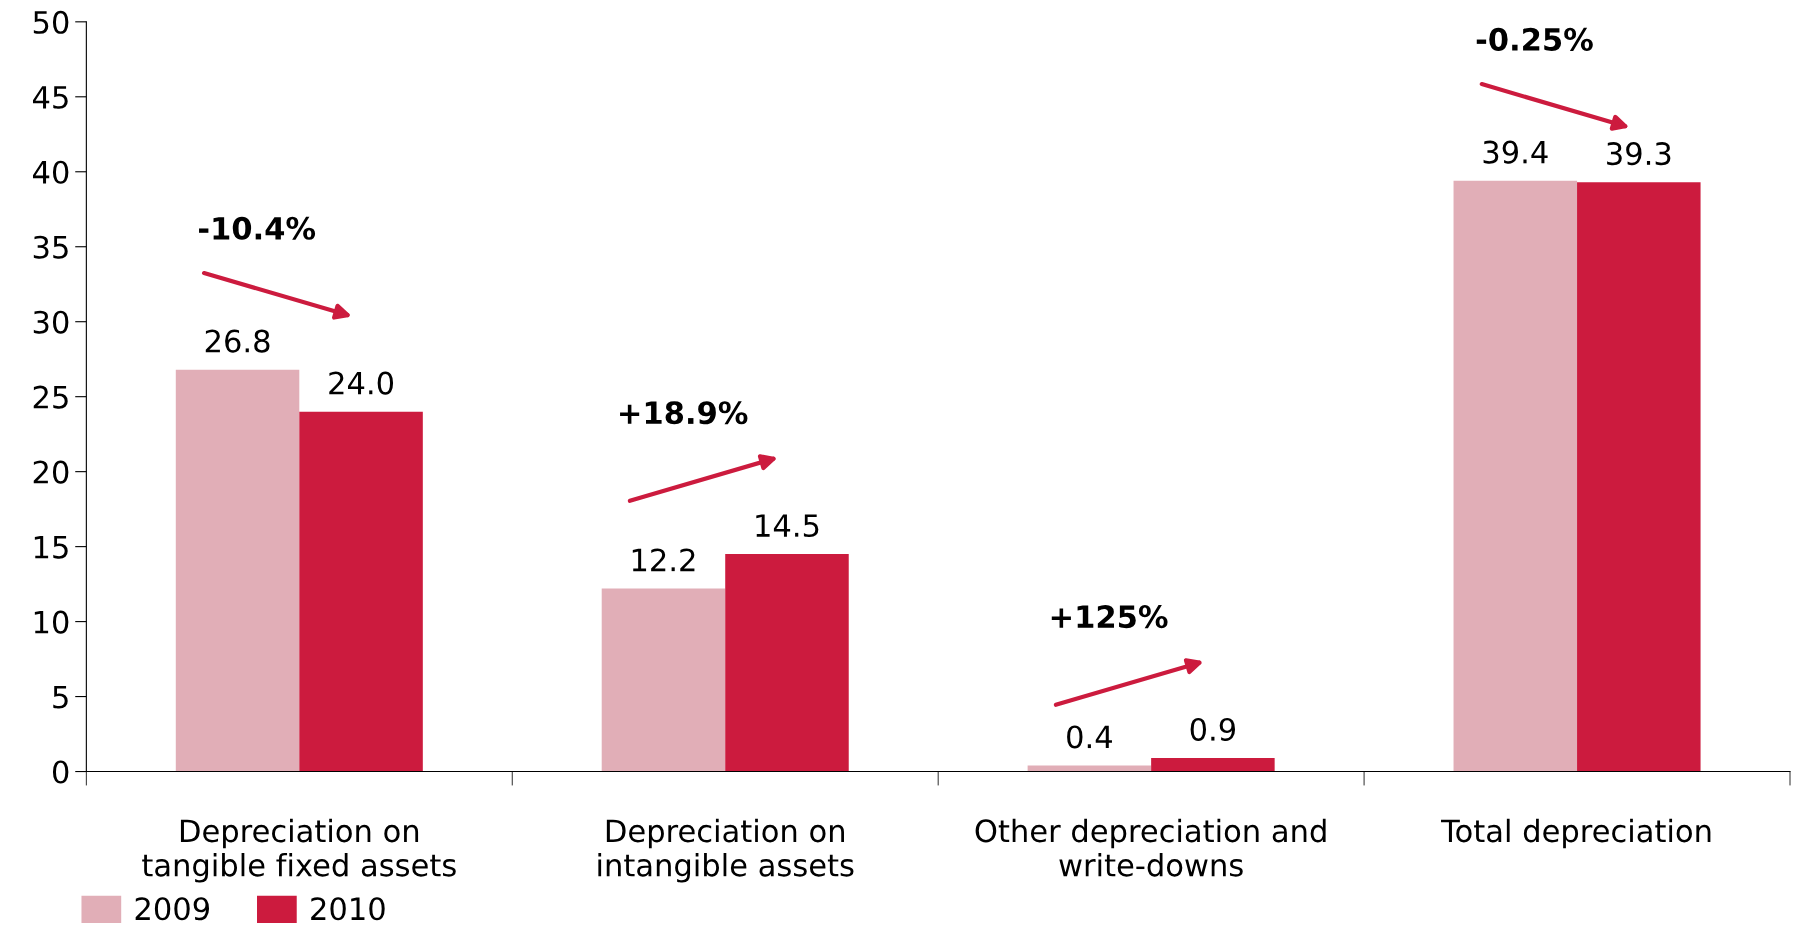 Image resolution: width=1799 pixels, height=949 pixels. I want to click on y-tick-label: 50, so click(51, 22).